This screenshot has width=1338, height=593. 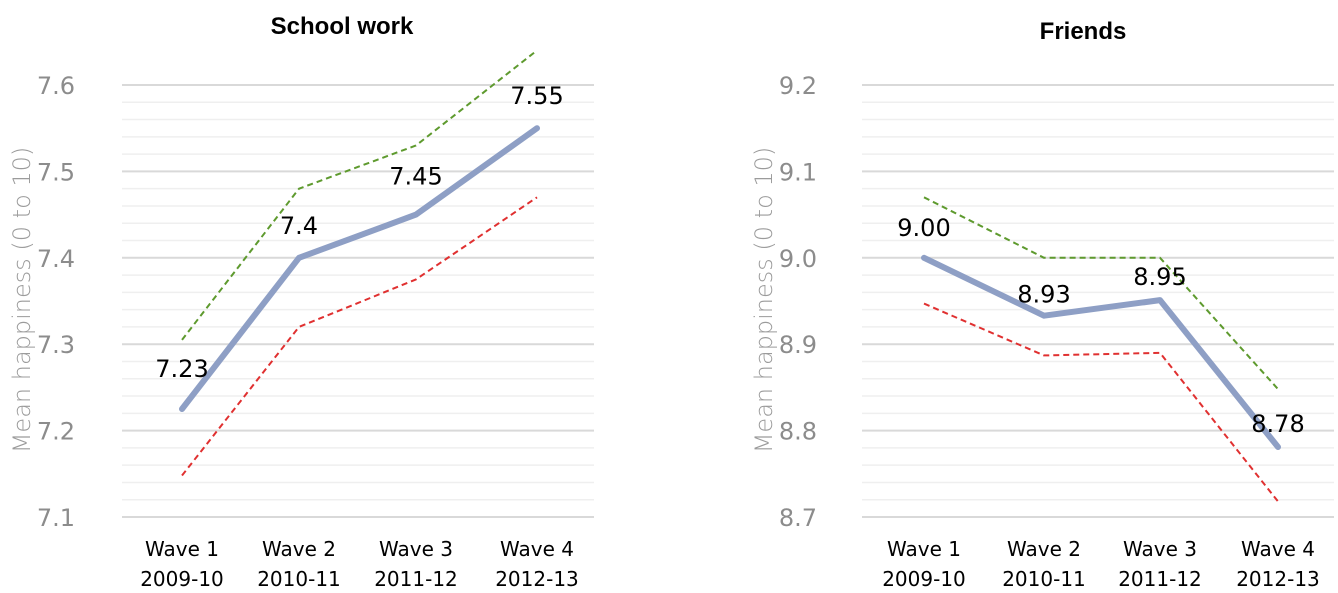 I want to click on data-label: 9.00, so click(x=923, y=228).